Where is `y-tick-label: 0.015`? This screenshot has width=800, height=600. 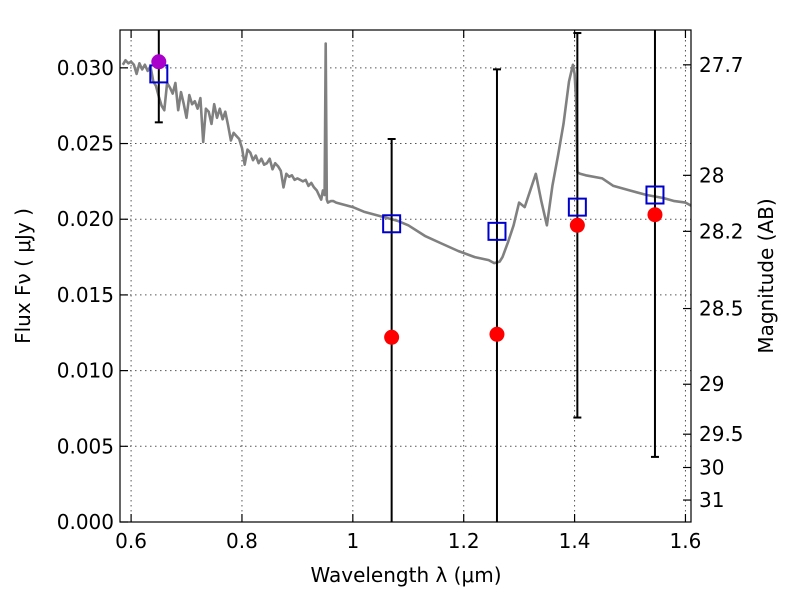
y-tick-label: 0.015 is located at coordinates (85, 295).